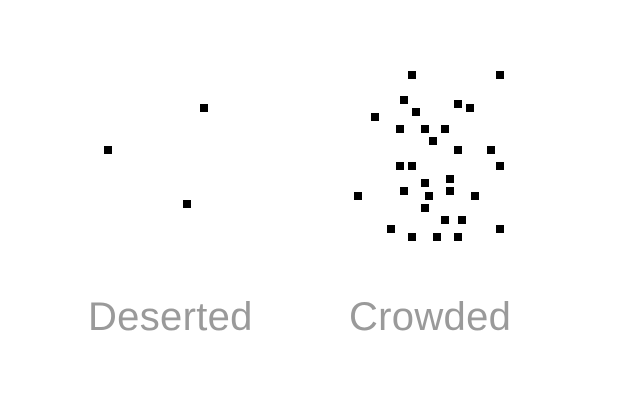 This screenshot has width=625, height=417. Describe the element at coordinates (156, 156) in the screenshot. I see `deserted-dot-field` at that location.